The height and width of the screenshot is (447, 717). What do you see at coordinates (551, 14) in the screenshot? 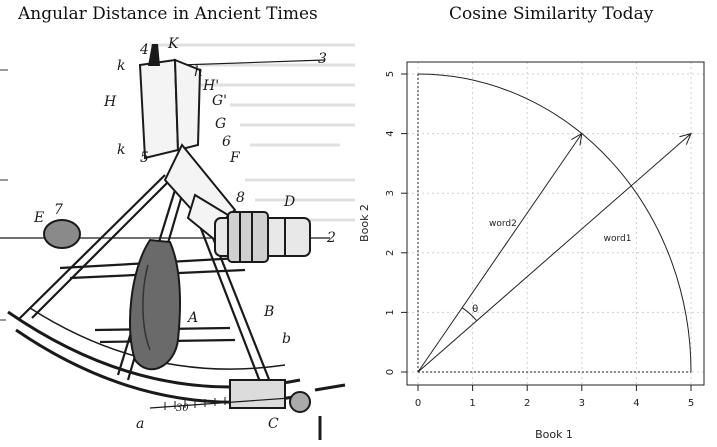
I see `right-panel-title: Cosine Similarity Today` at bounding box center [551, 14].